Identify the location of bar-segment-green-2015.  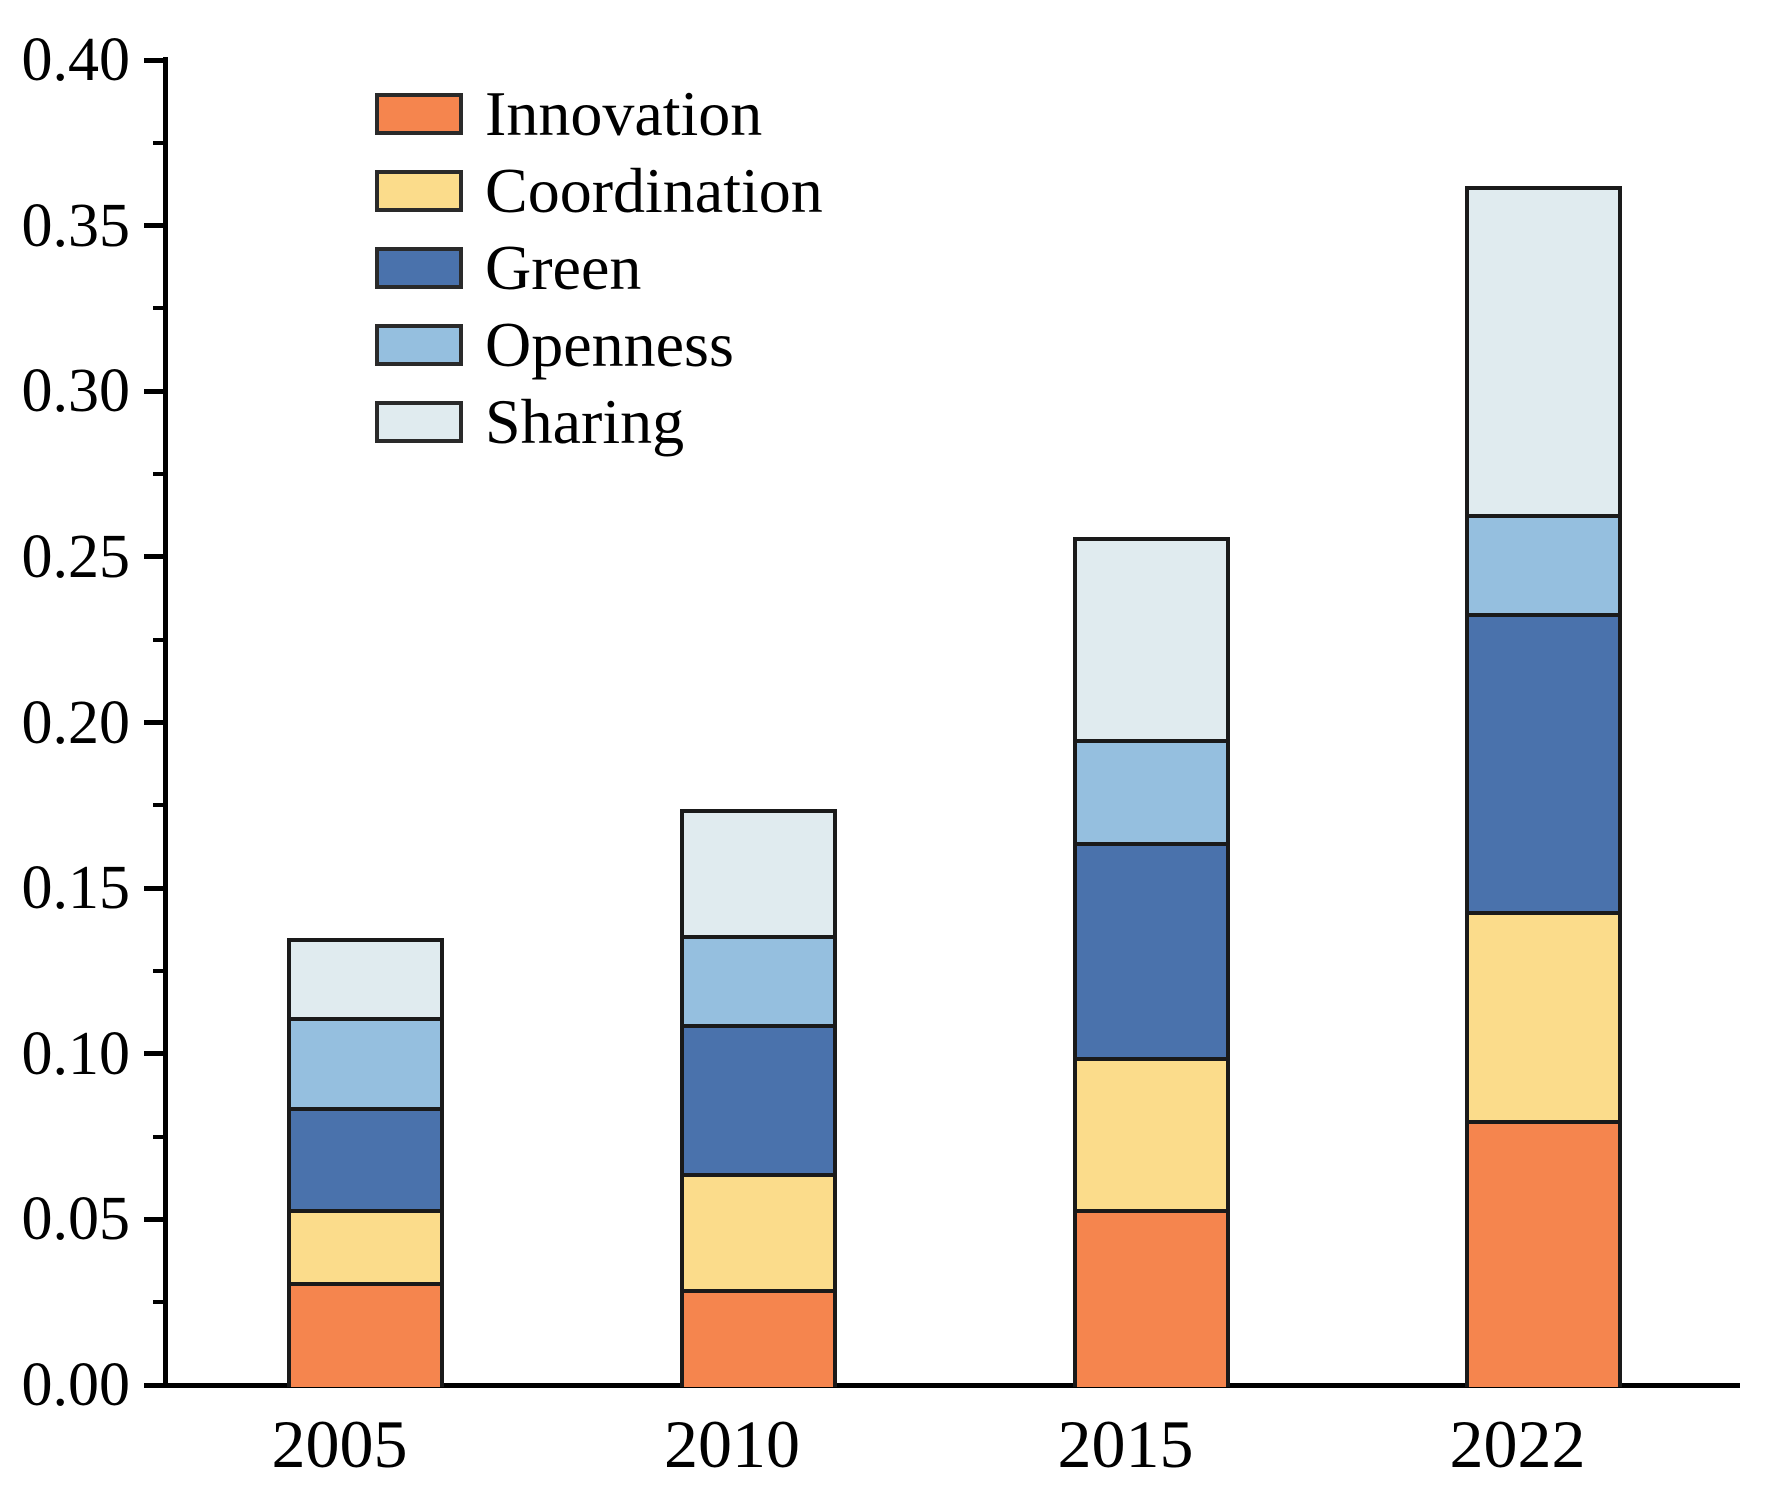
(1151, 949).